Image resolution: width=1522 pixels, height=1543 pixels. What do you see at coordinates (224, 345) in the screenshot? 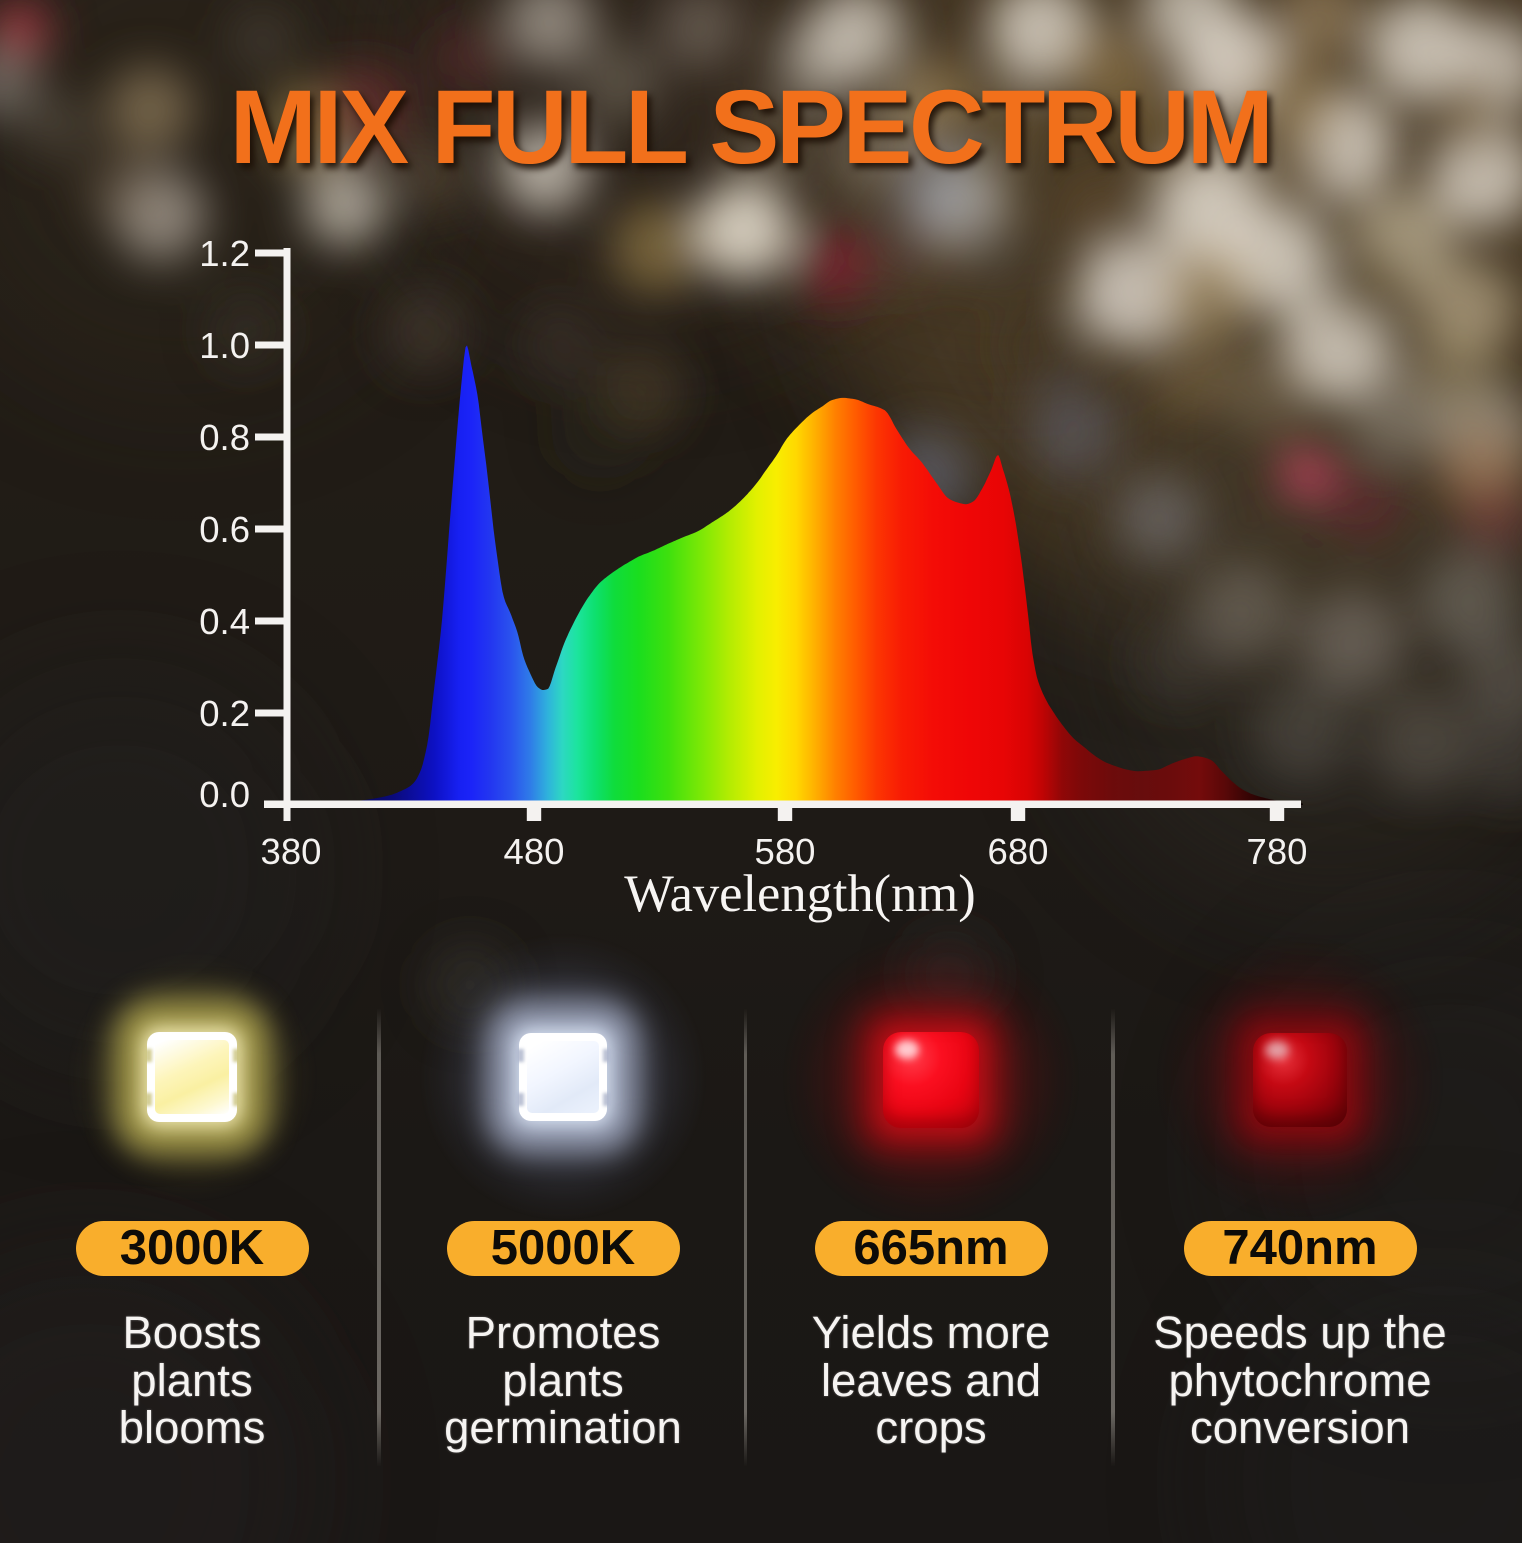
I see `svg-text: 1.0` at bounding box center [224, 345].